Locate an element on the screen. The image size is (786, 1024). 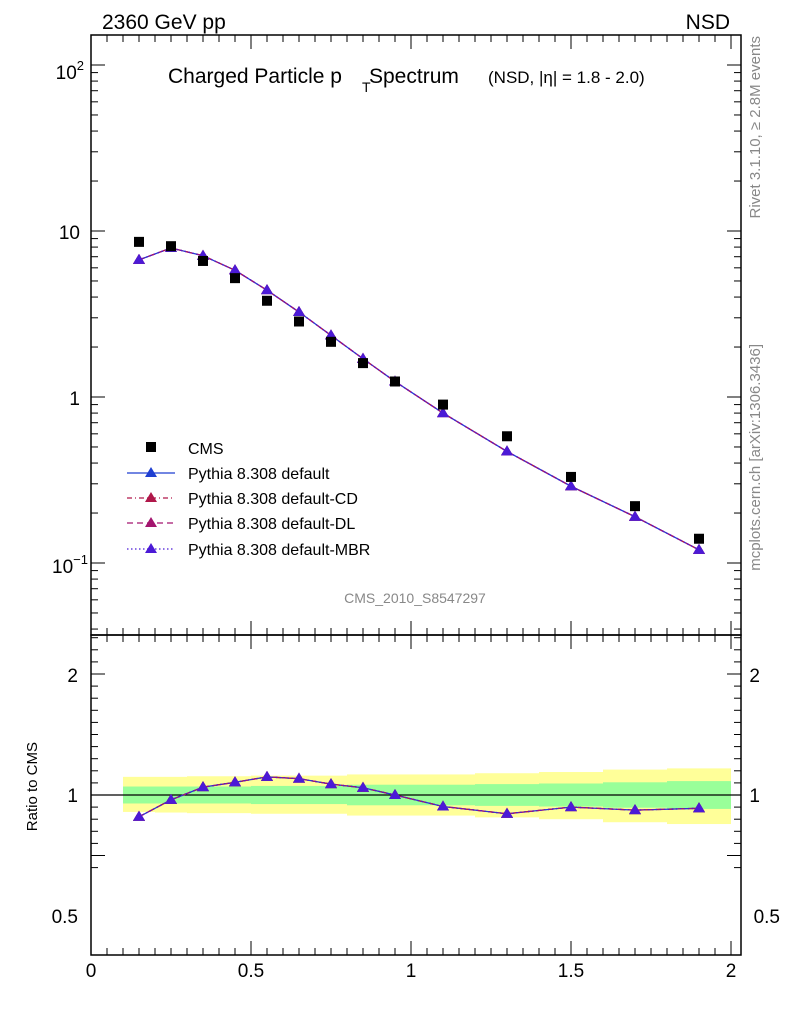
ratio-ytick-label-2-right: 2 is located at coordinates (754, 676).